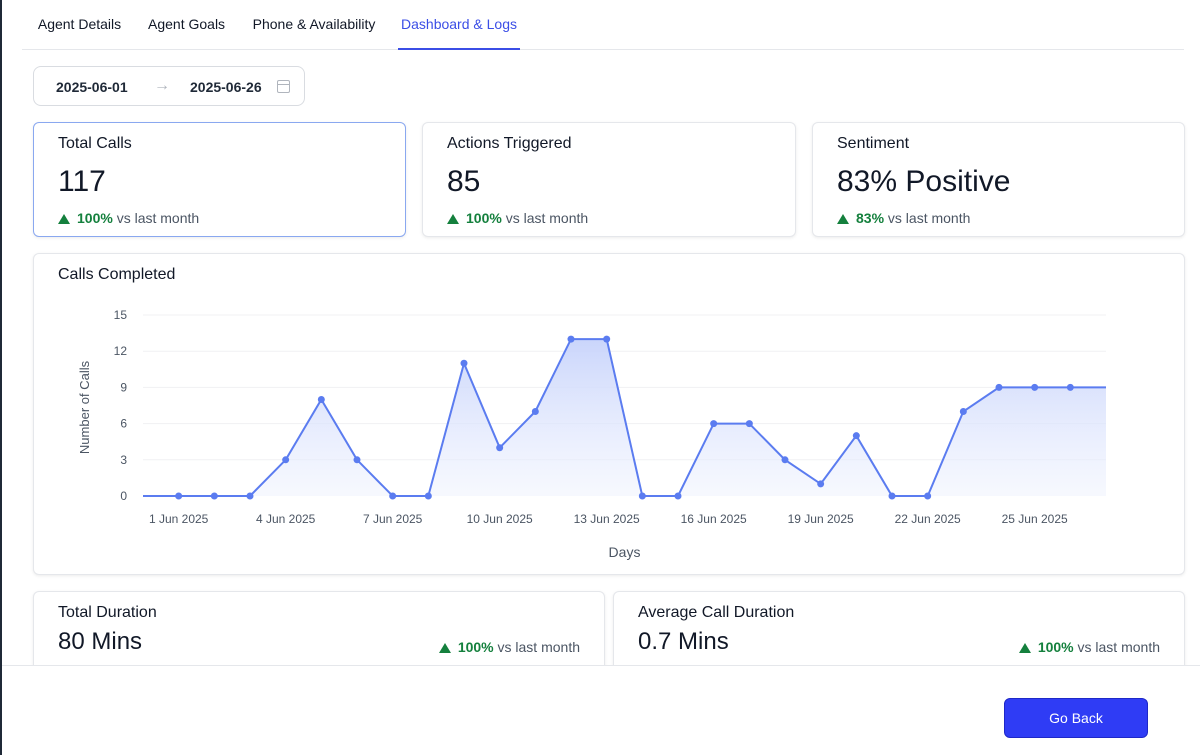  Describe the element at coordinates (162, 85) in the screenshot. I see `arrow-right-icon: →` at that location.